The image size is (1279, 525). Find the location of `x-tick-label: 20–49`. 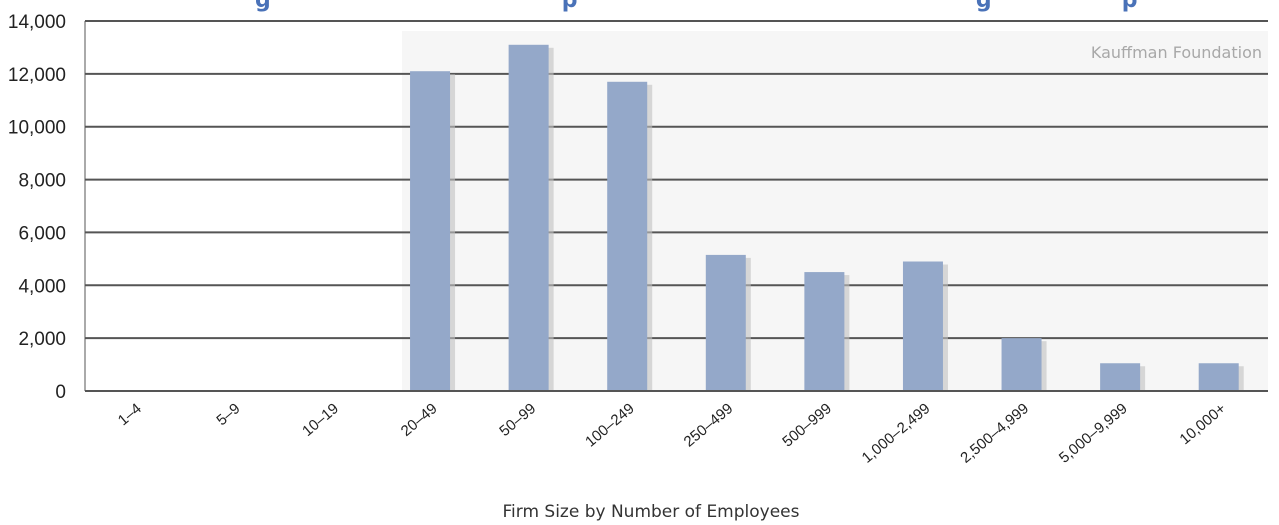

x-tick-label: 20–49 is located at coordinates (419, 420).